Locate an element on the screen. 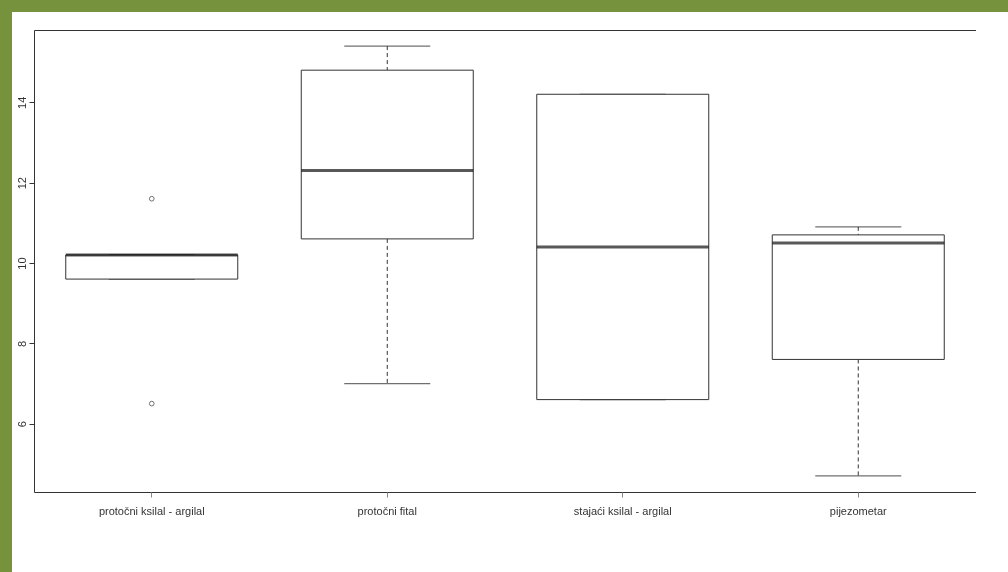 Image resolution: width=1008 pixels, height=572 pixels. x-tick-label: pijezometar is located at coordinates (858, 510).